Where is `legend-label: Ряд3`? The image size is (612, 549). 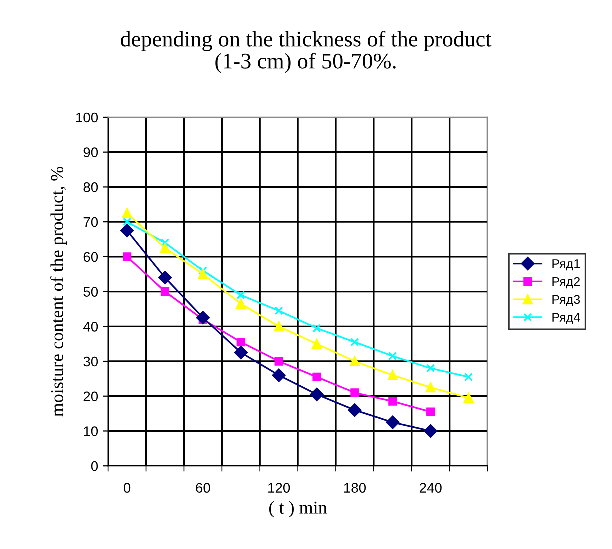
legend-label: Ряд3 is located at coordinates (566, 300).